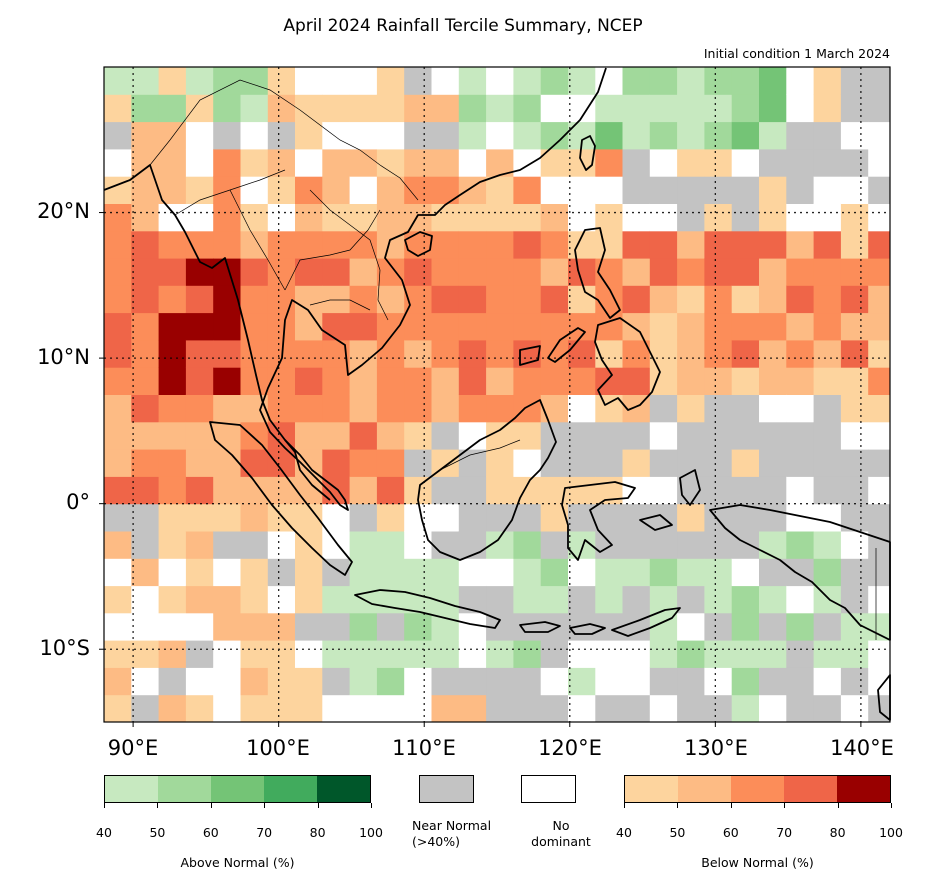 The width and height of the screenshot is (926, 893). What do you see at coordinates (371, 832) in the screenshot?
I see `above-normal-tick-label: 100` at bounding box center [371, 832].